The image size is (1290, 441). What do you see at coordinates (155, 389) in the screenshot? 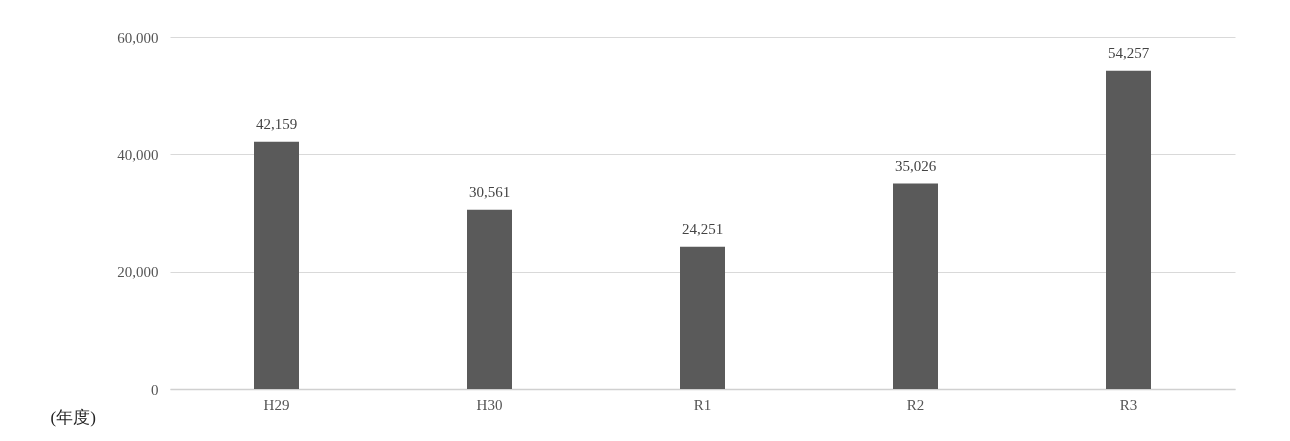
I see `y-tick-label: 0` at bounding box center [155, 389].